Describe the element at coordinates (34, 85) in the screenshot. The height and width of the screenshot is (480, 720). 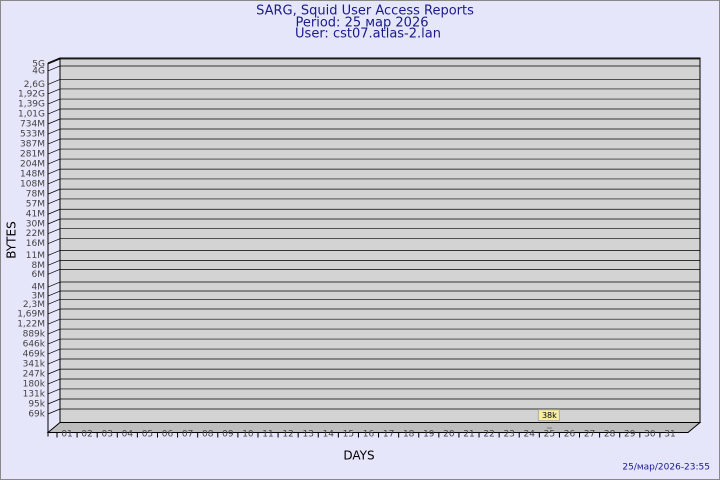
I see `y-tick-label: 2,6G` at that location.